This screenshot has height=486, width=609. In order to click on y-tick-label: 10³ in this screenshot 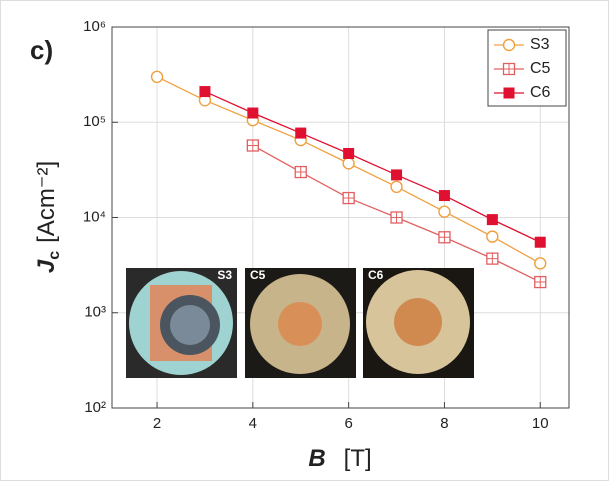, I will do `click(95, 312)`.